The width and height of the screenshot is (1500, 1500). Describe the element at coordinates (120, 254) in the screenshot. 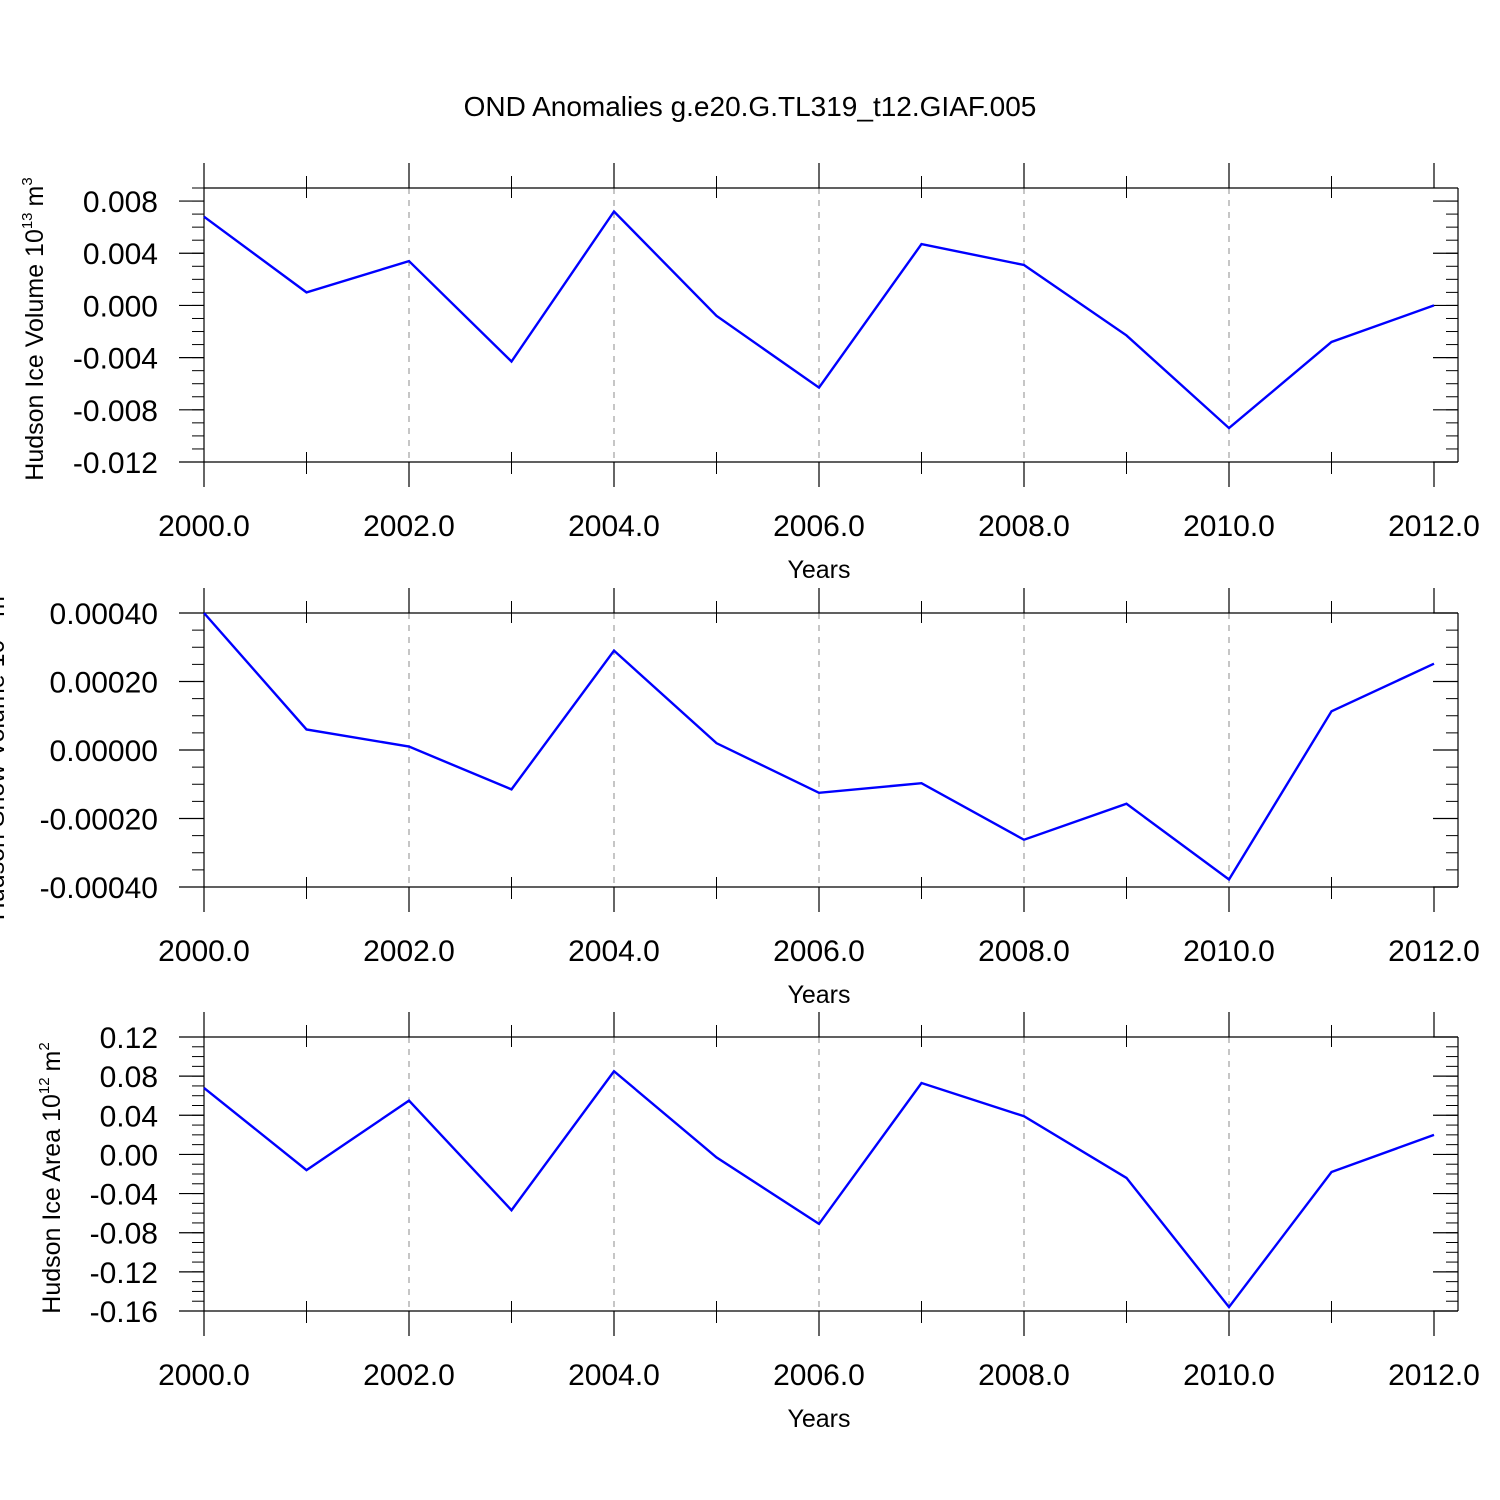

I see `y-tick-label: 0.004` at that location.